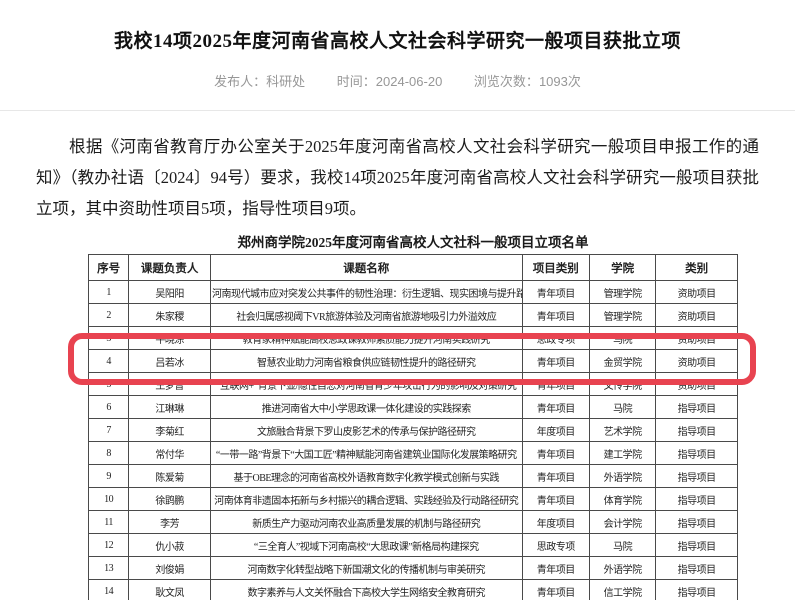  Describe the element at coordinates (397, 41) in the screenshot. I see `page-title: 我校14项2025年度河南省高校人文社会科学研究一般项目获批立项` at that location.